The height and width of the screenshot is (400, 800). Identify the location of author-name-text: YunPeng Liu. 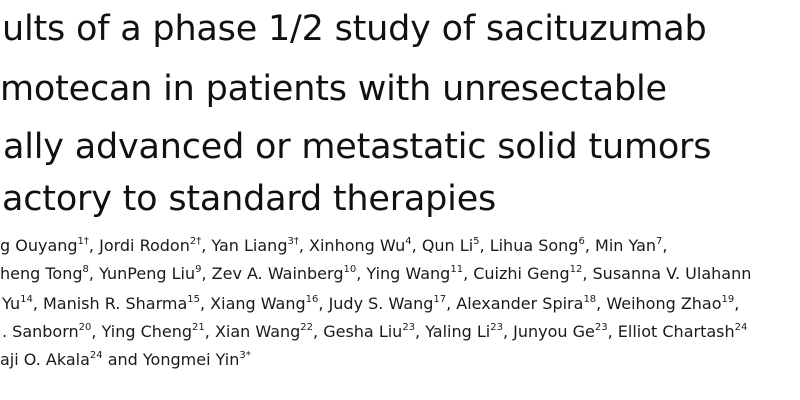
(147, 273).